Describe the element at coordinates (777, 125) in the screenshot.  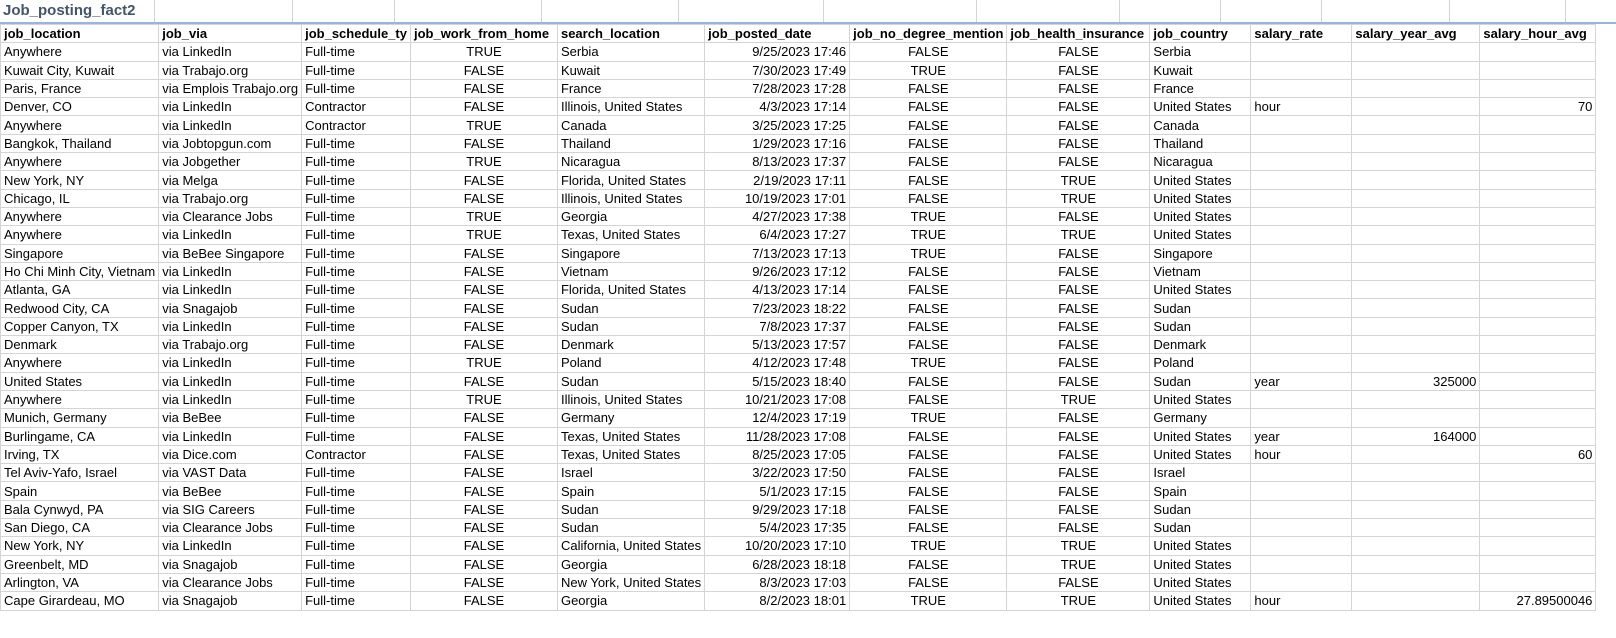
I see `cell-job-posted-date: 3/25/2023 17:25` at that location.